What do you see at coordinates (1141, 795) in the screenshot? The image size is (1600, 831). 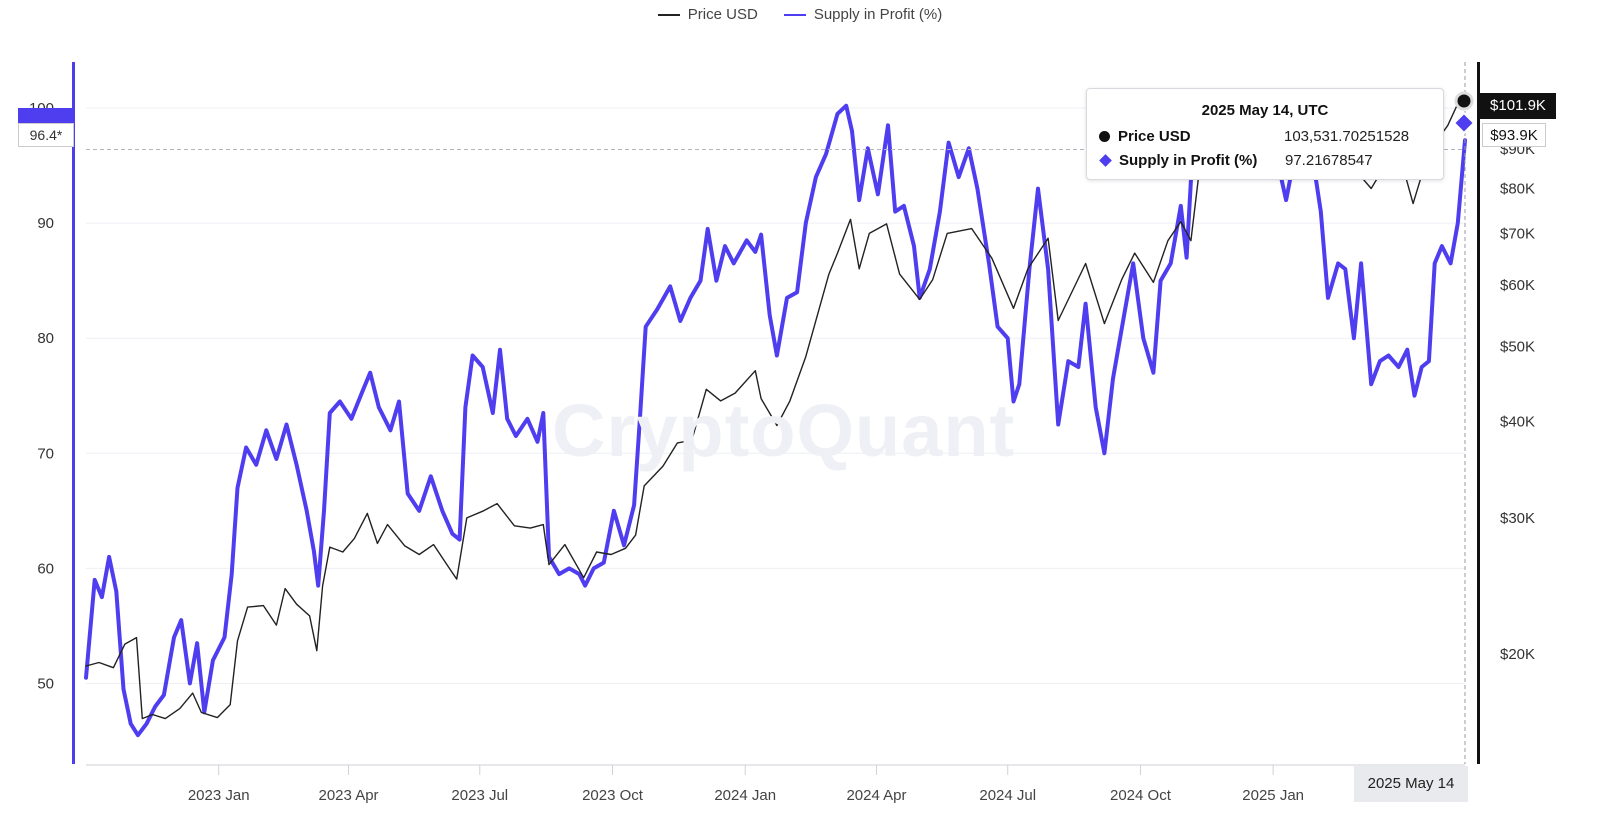 I see `x-tick-label: 2024 Oct` at bounding box center [1141, 795].